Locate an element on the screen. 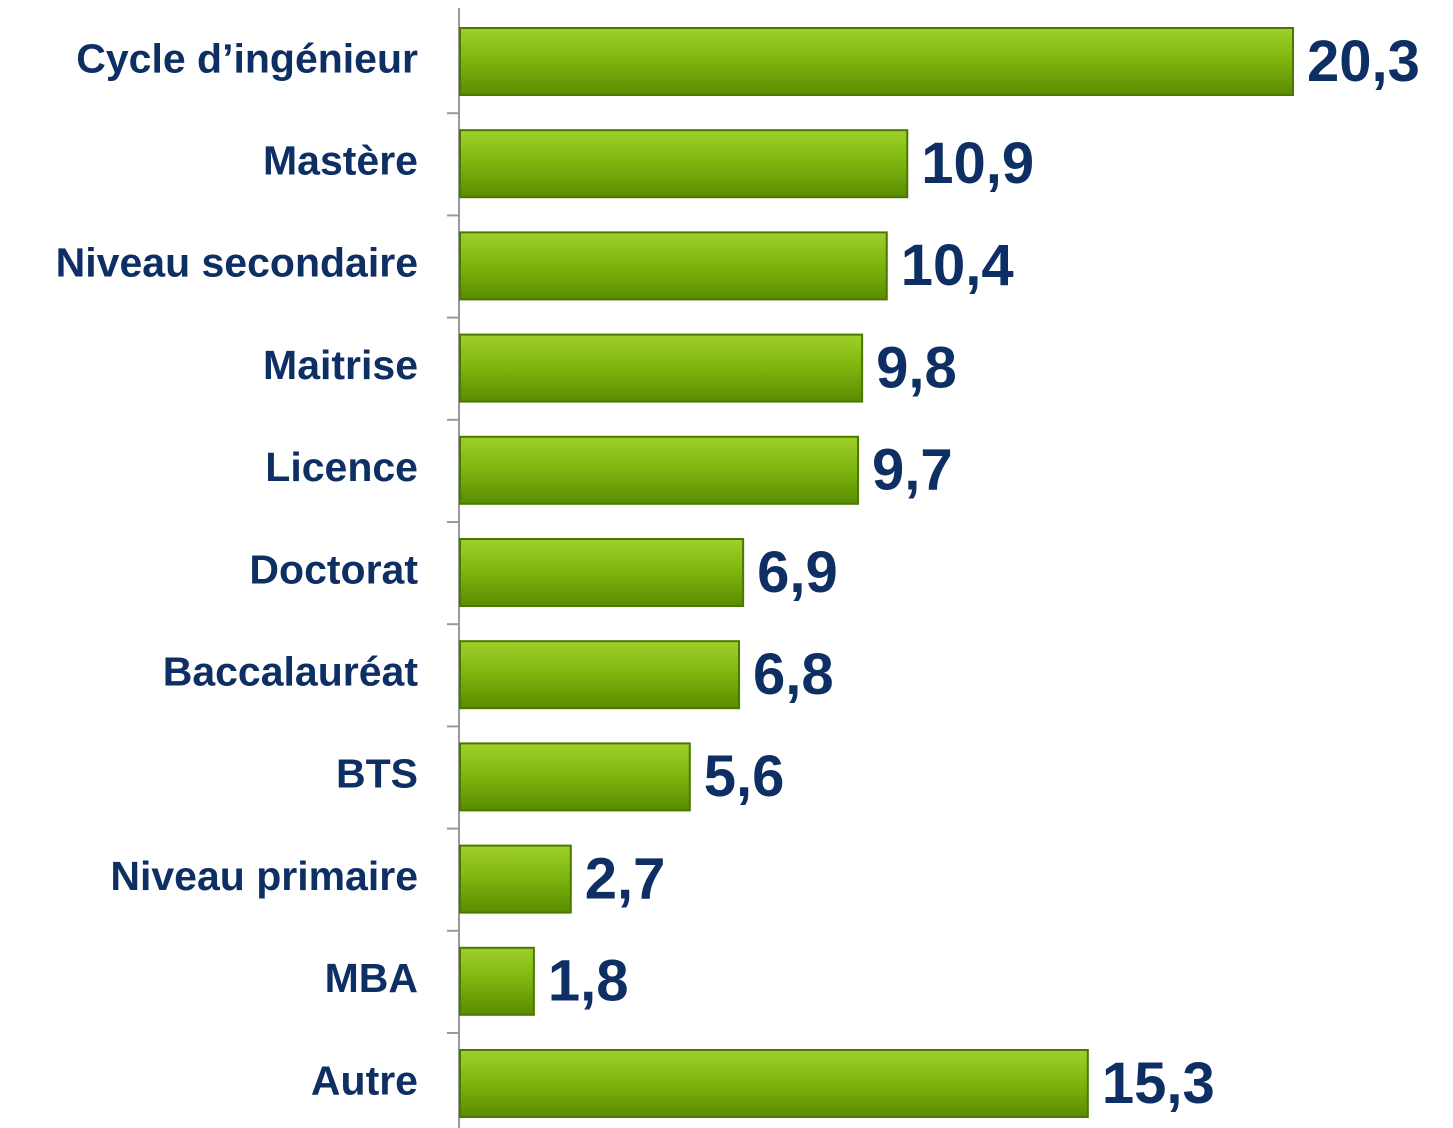 This screenshot has height=1128, width=1453. value-label: 15,3 is located at coordinates (1158, 1083).